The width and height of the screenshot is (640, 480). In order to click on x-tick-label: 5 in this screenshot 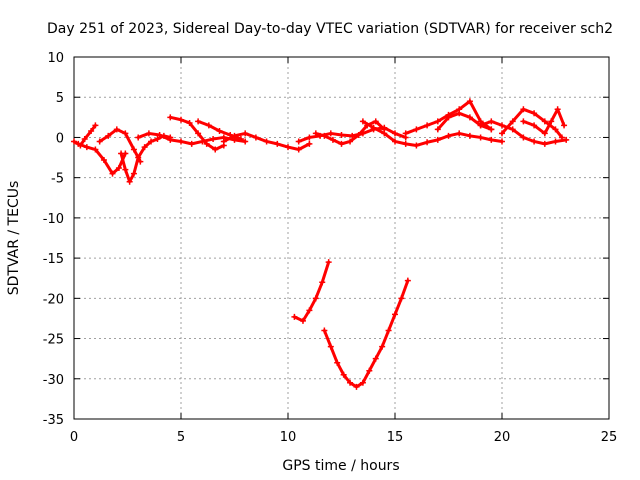, I will do `click(181, 437)`.